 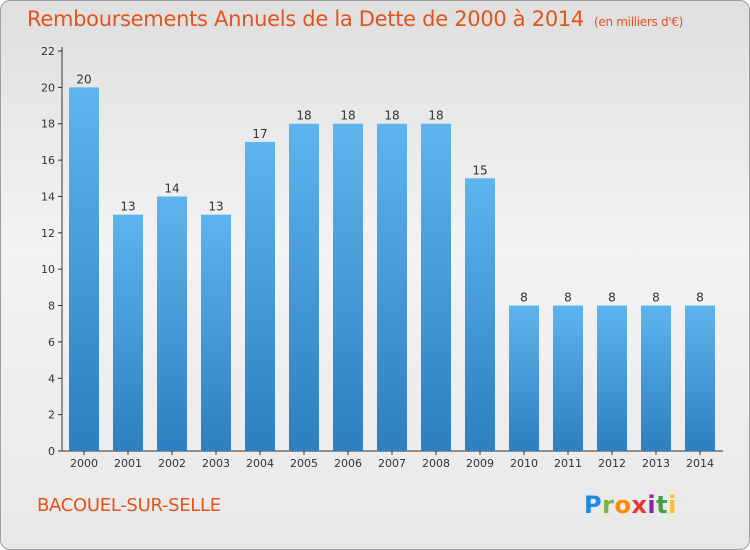 What do you see at coordinates (48, 196) in the screenshot?
I see `y-tick-label: 14` at bounding box center [48, 196].